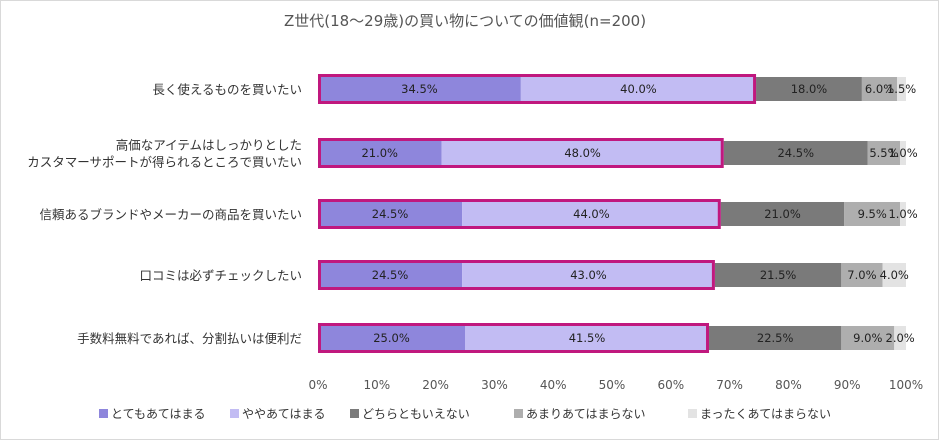 The image size is (939, 440). I want to click on data-label: 34.5%, so click(419, 89).